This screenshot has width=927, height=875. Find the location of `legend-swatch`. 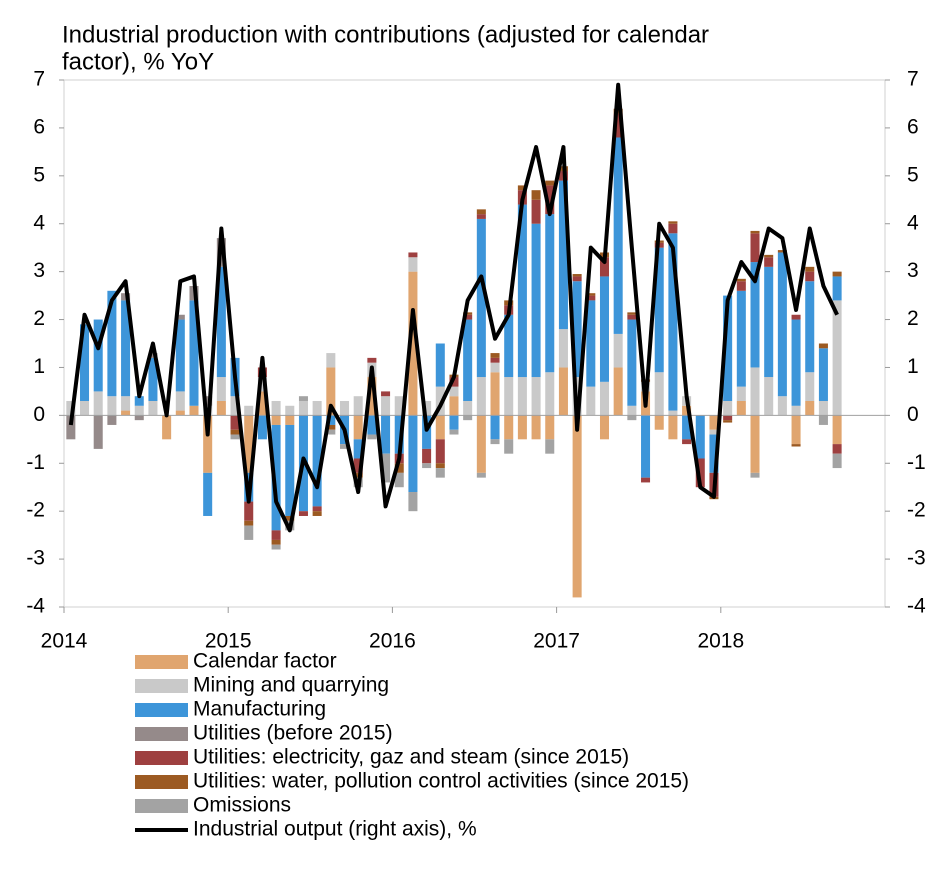

legend-swatch is located at coordinates (161, 710).